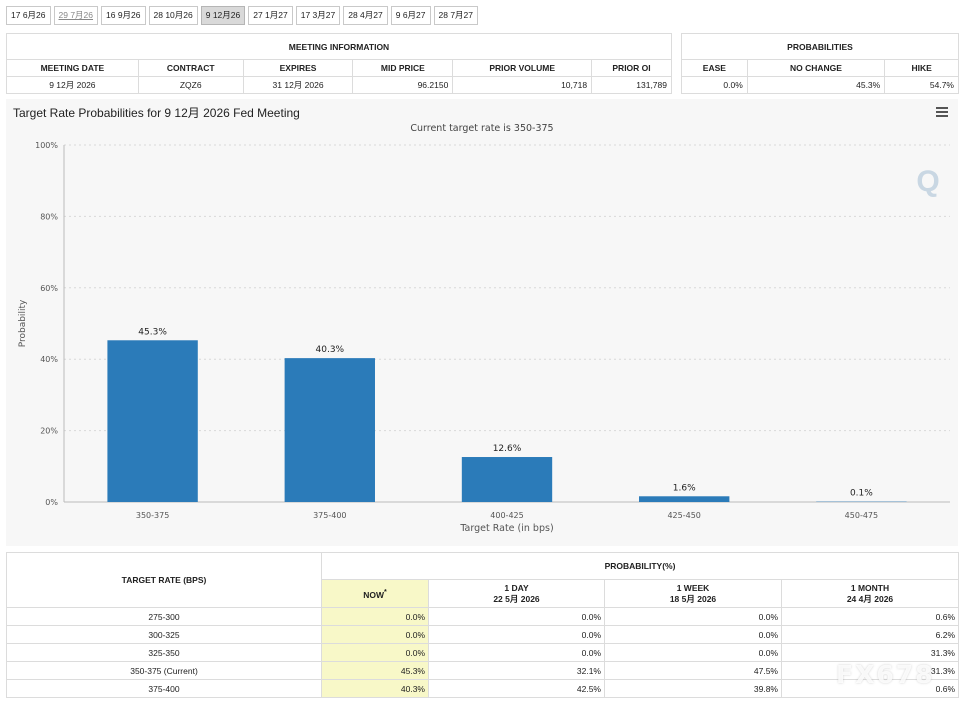 The height and width of the screenshot is (710, 965). Describe the element at coordinates (516, 670) in the screenshot. I see `one-day-cell: 32.1%` at that location.